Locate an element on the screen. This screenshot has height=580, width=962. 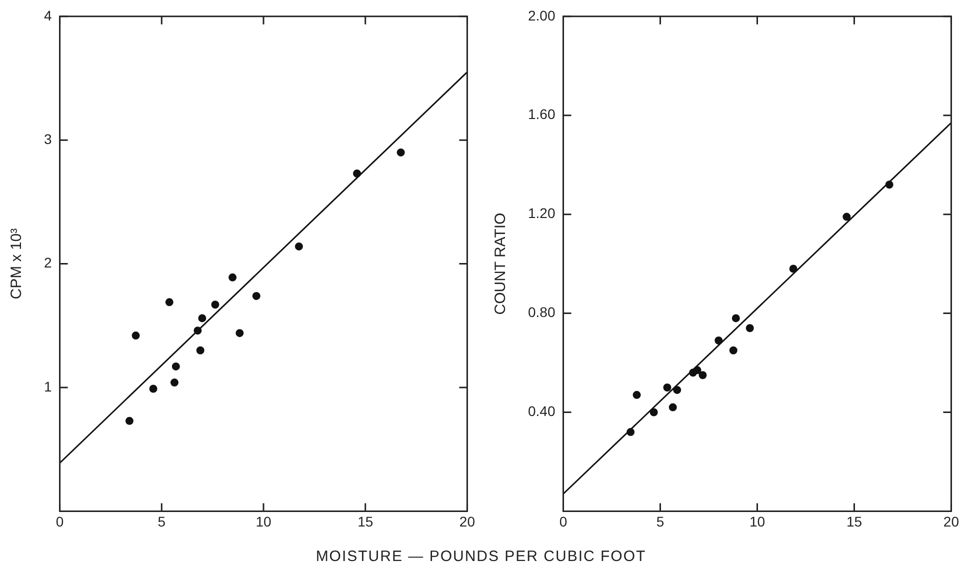
y-tick-label: 0.80 is located at coordinates (542, 312).